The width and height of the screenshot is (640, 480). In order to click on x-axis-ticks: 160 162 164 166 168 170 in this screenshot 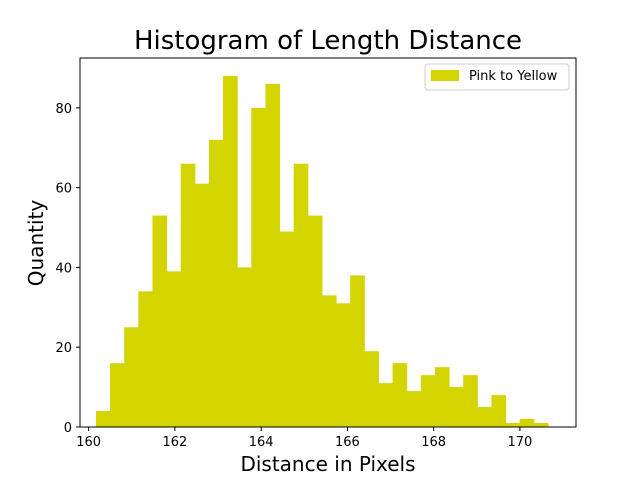, I will do `click(304, 438)`.